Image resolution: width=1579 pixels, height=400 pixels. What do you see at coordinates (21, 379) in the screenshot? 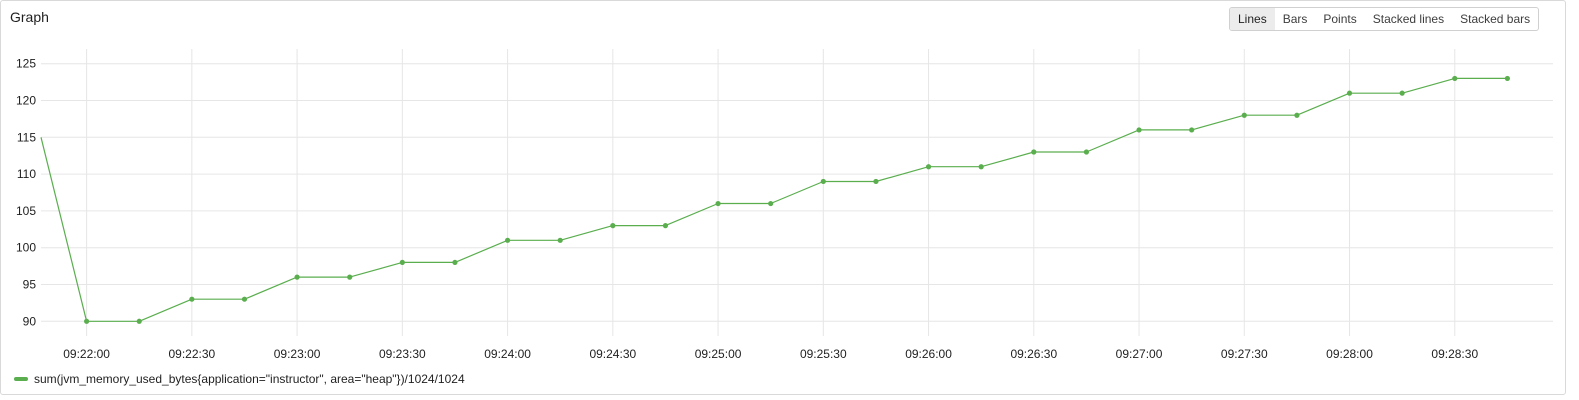
I see `legend-swatch` at bounding box center [21, 379].